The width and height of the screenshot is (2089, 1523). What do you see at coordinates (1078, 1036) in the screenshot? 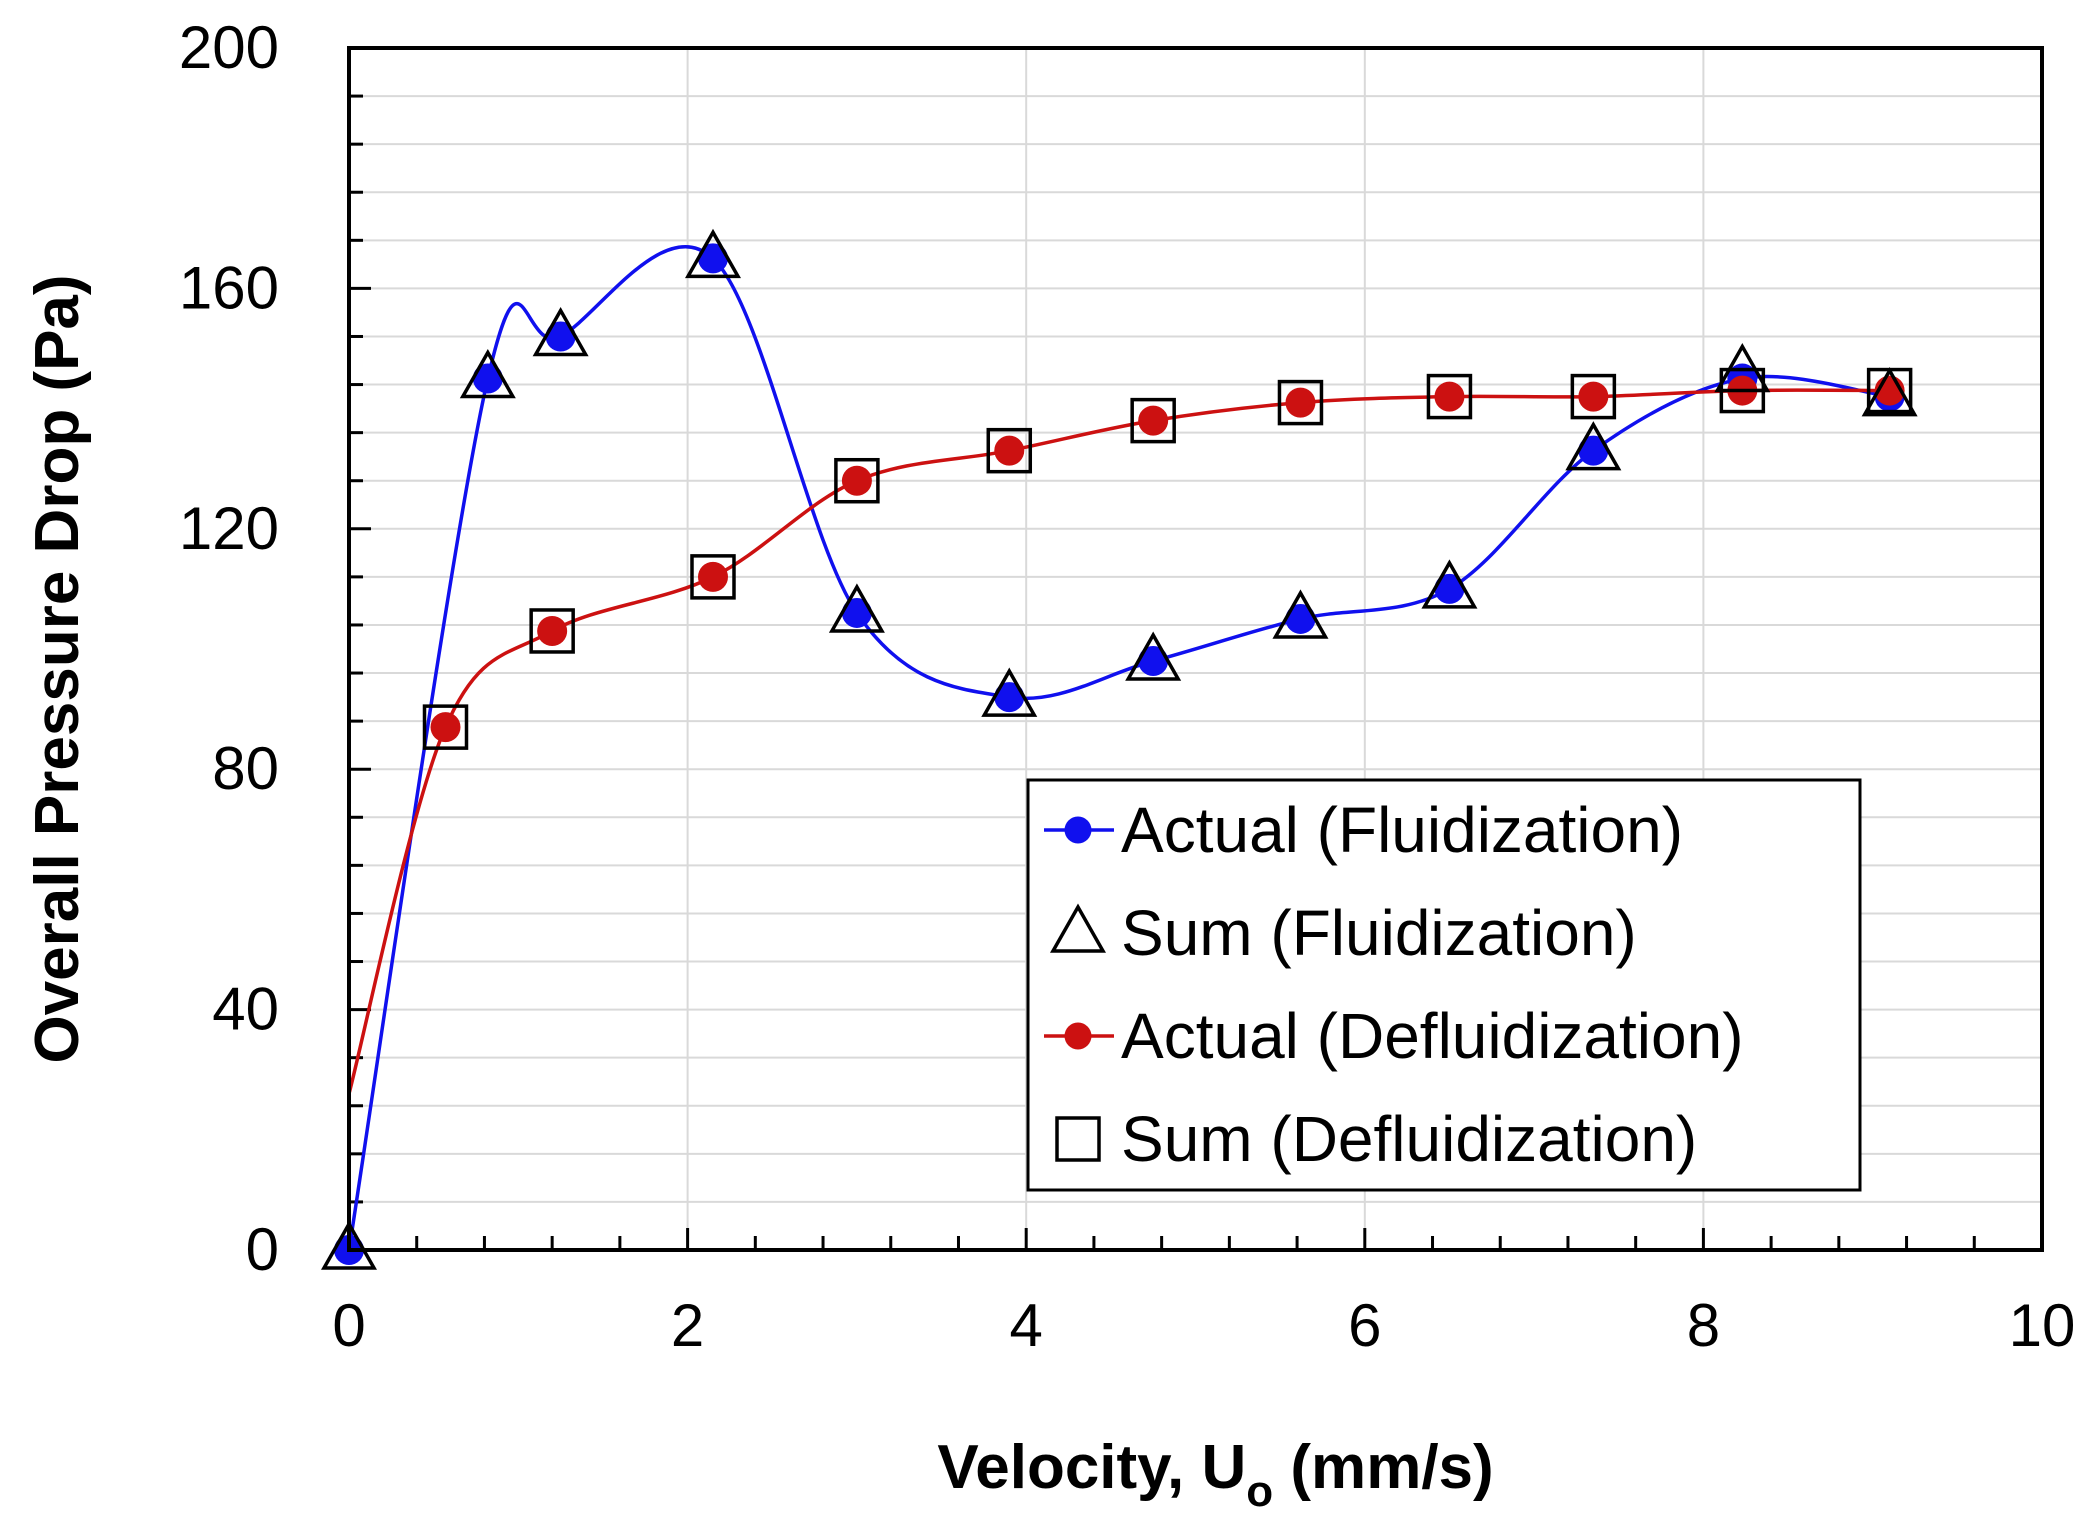
I see `legend-marker-actual-defluidization` at bounding box center [1078, 1036].